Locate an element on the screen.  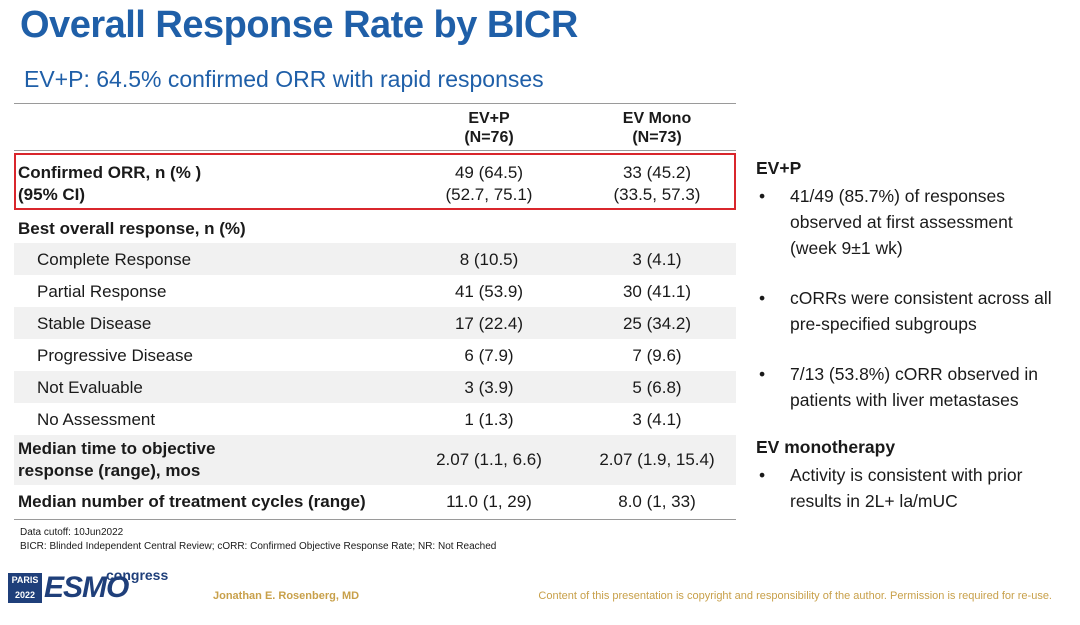
bullet-line: 7/13 (53.8%) cORR observed in is located at coordinates (914, 374).